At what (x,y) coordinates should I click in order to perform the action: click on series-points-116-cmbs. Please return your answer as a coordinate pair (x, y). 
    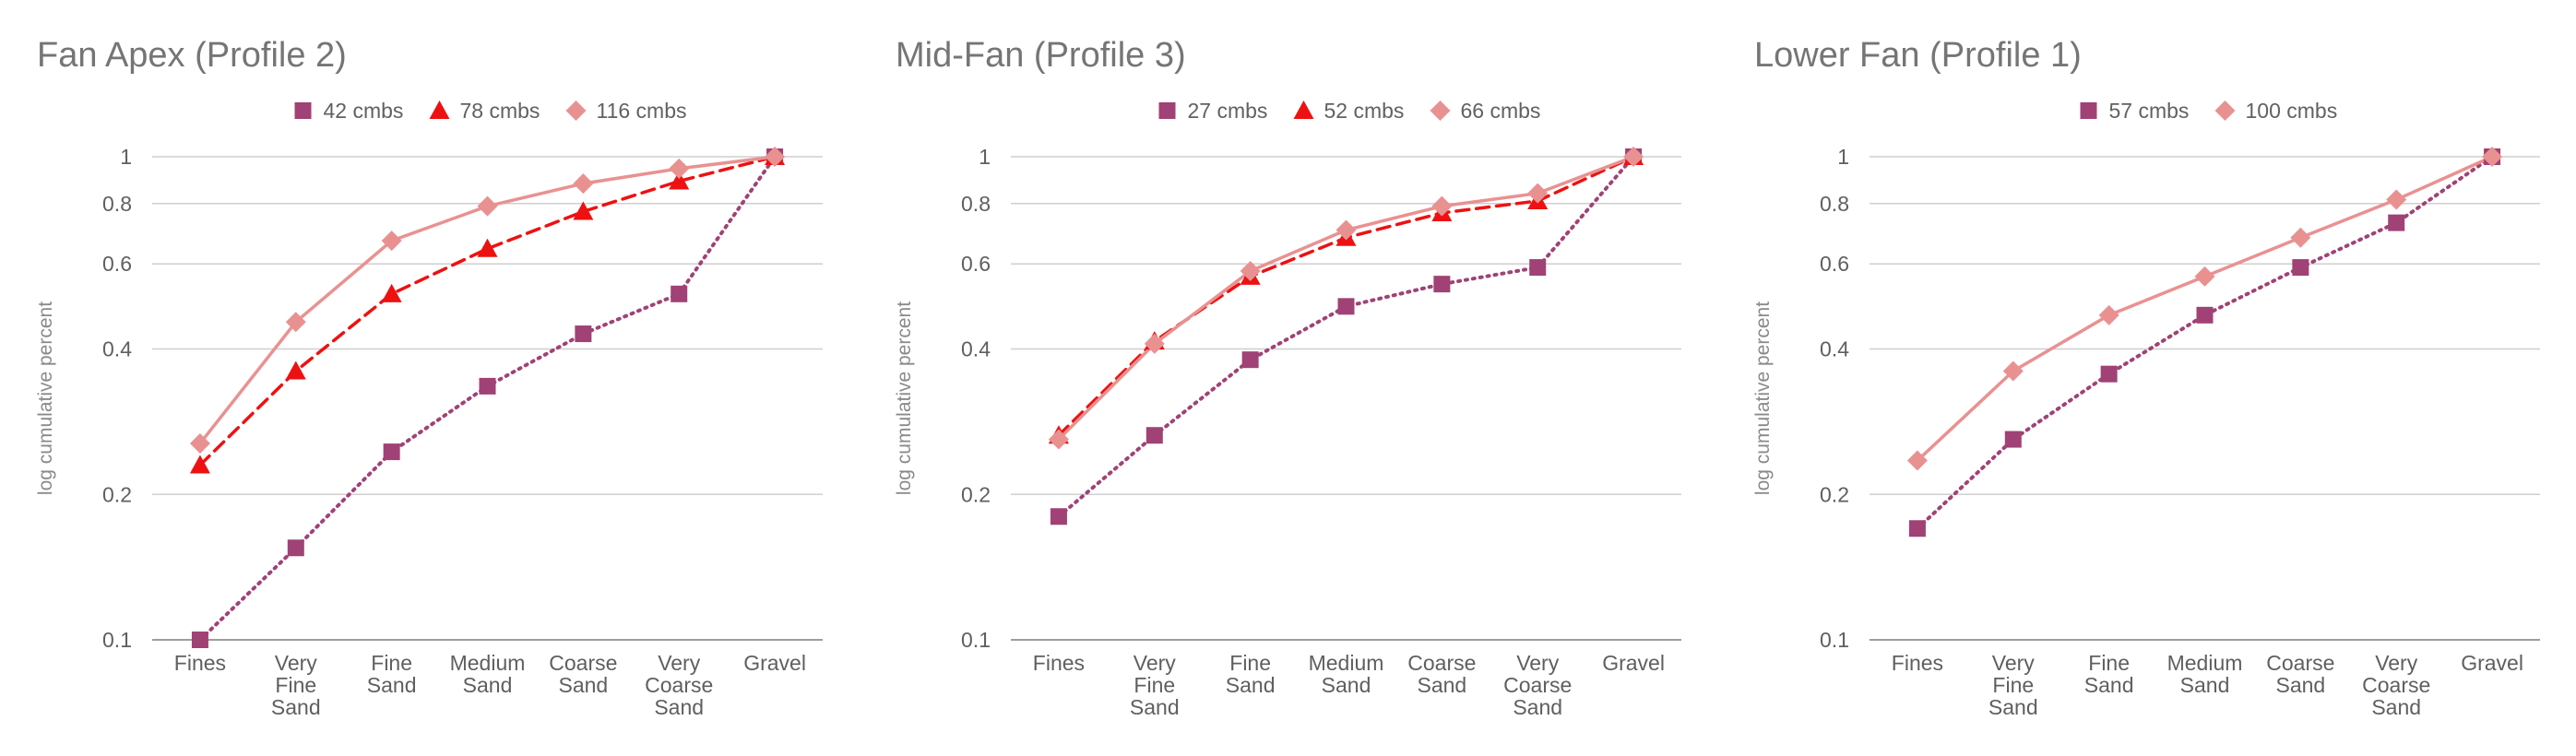
    Looking at the image, I should click on (488, 300).